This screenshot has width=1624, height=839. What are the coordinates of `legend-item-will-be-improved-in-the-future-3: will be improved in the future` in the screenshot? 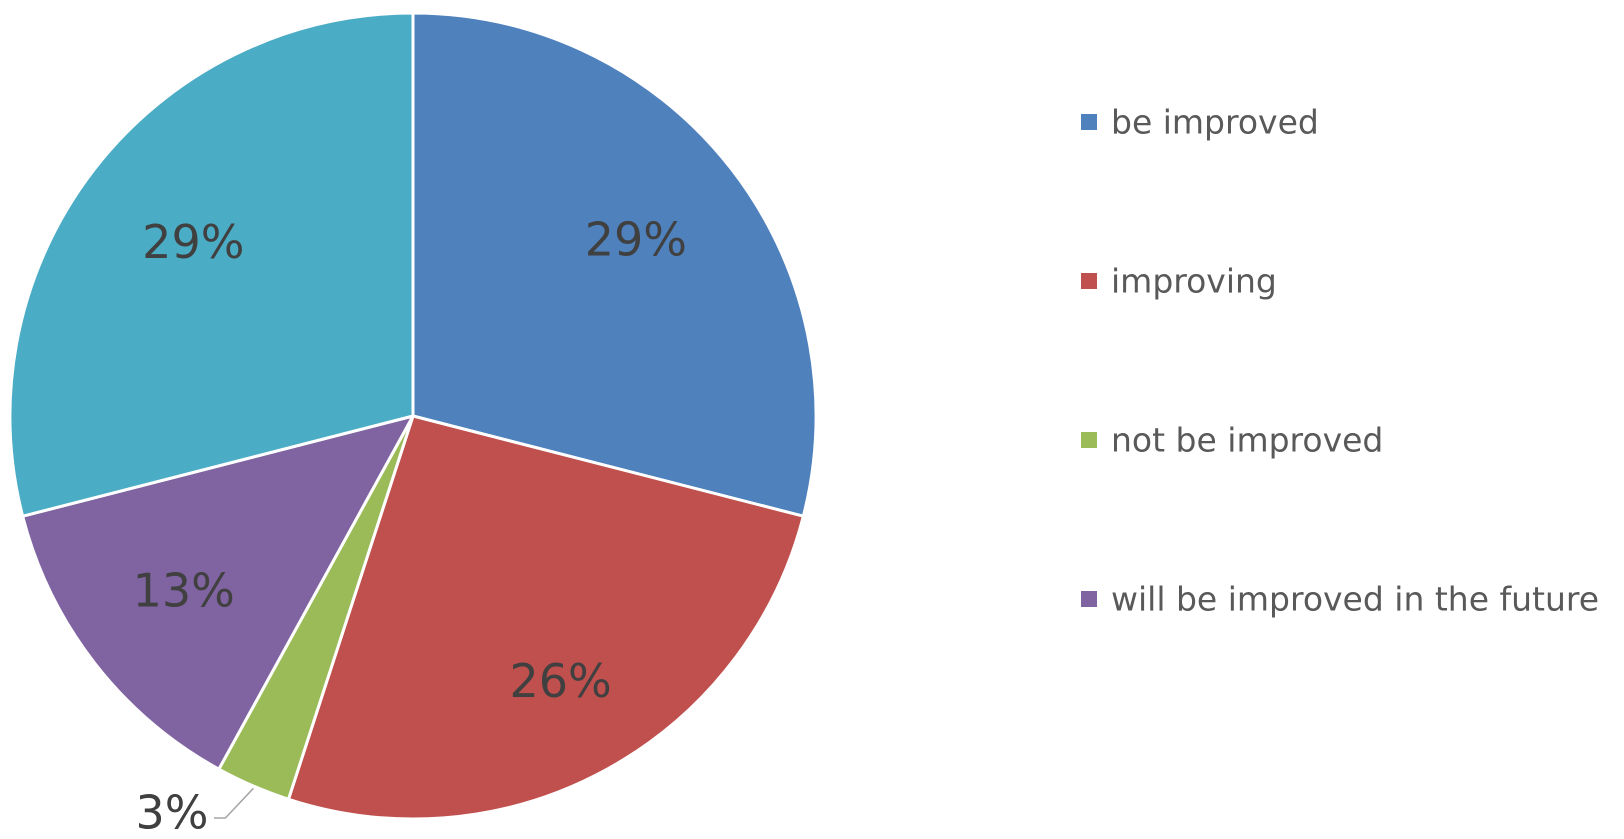 It's located at (1340, 599).